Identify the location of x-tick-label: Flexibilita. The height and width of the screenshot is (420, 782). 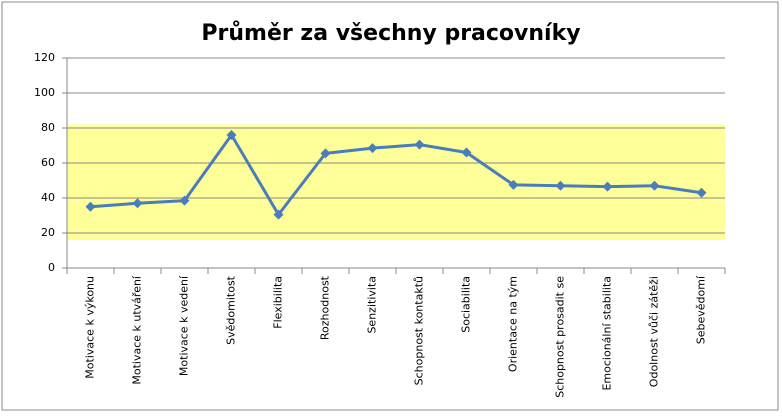
(278, 302).